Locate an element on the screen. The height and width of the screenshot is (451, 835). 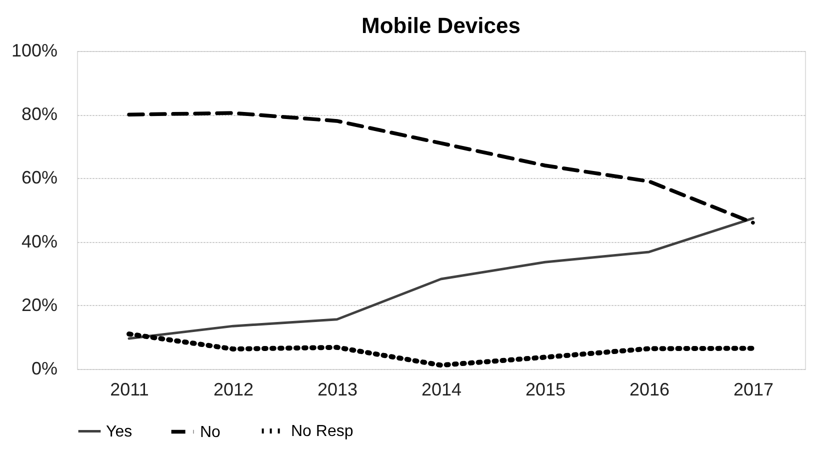
x-tick-label: 2015 is located at coordinates (545, 390).